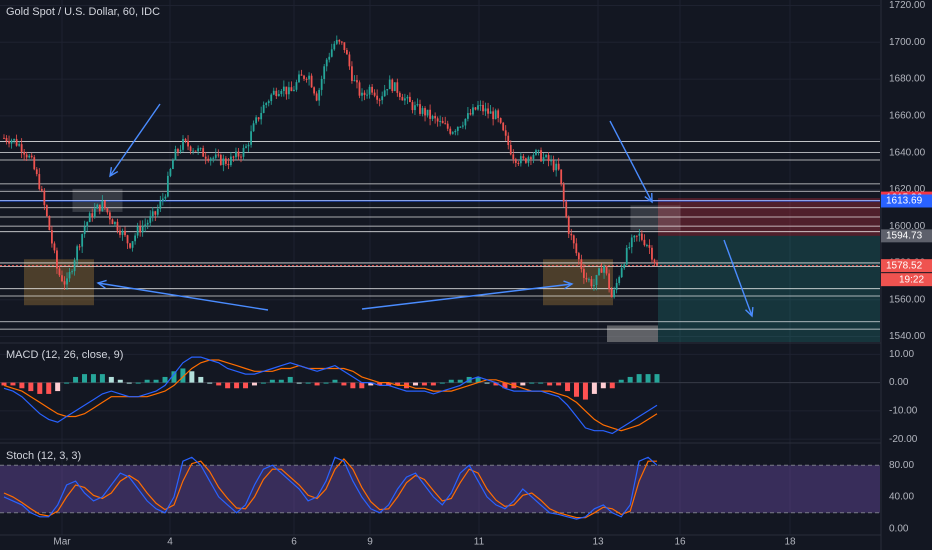 The height and width of the screenshot is (550, 932). I want to click on macd-title: MACD (12, 26, close, 9), so click(65, 355).